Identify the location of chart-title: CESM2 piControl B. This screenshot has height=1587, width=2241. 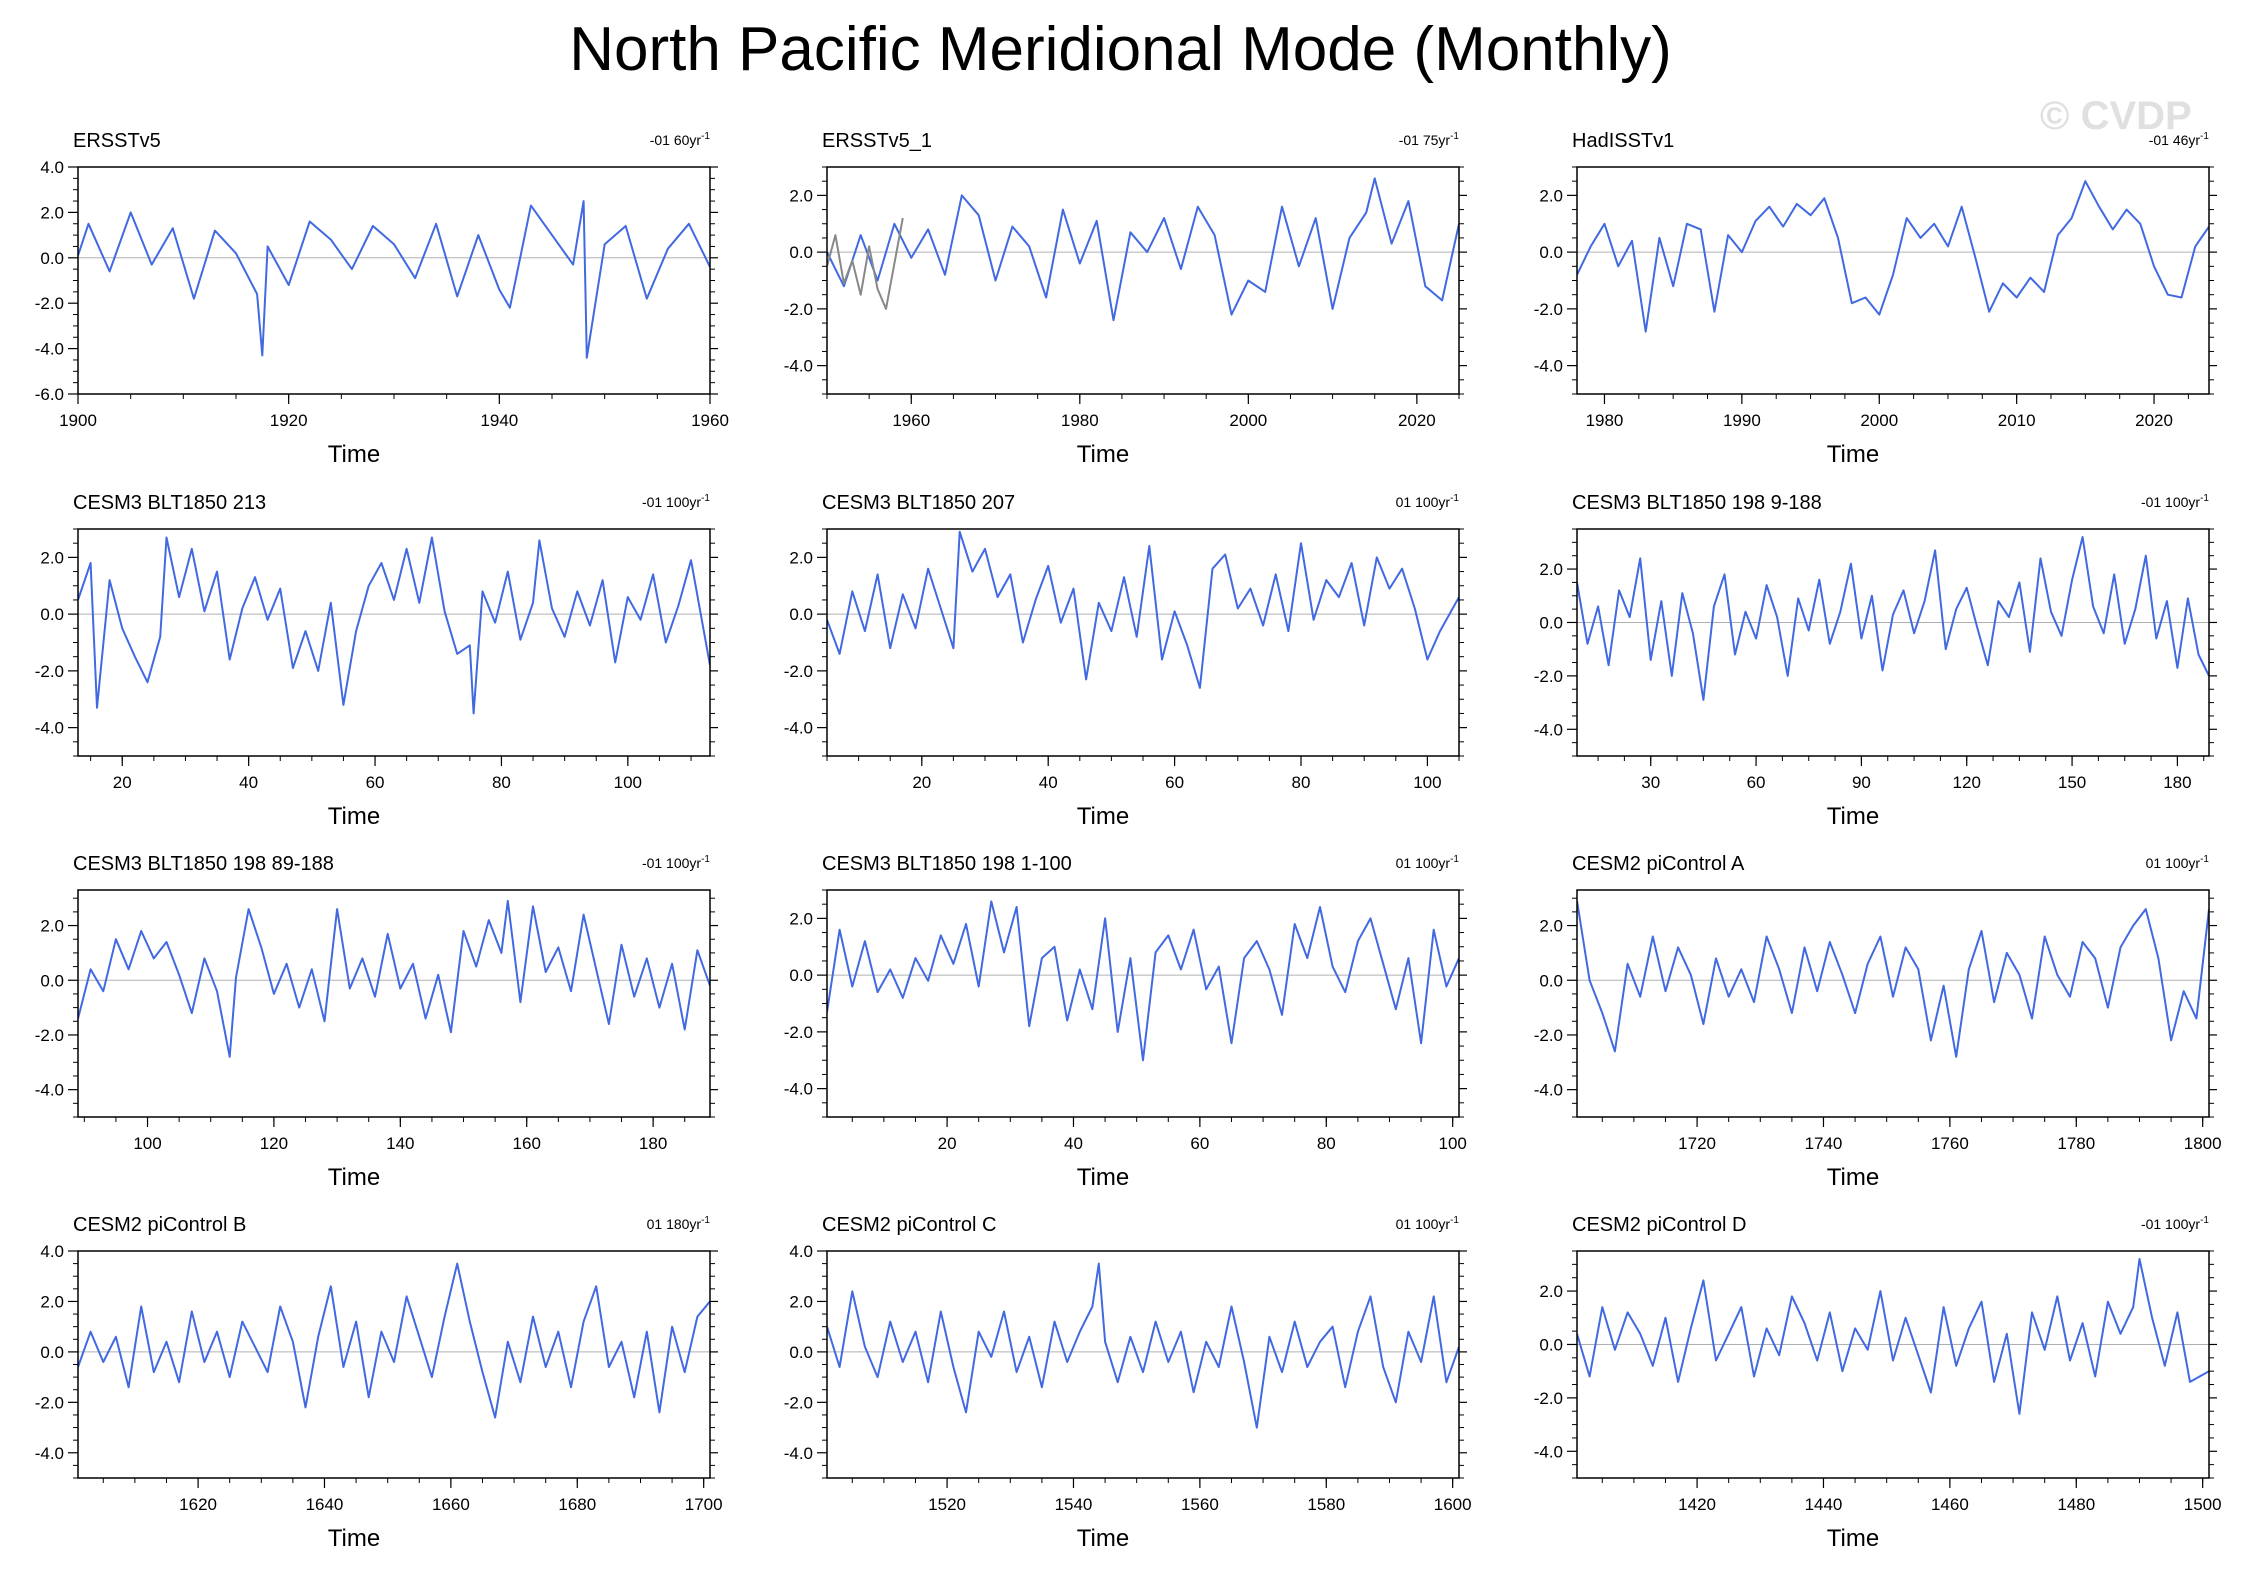
(159, 1225).